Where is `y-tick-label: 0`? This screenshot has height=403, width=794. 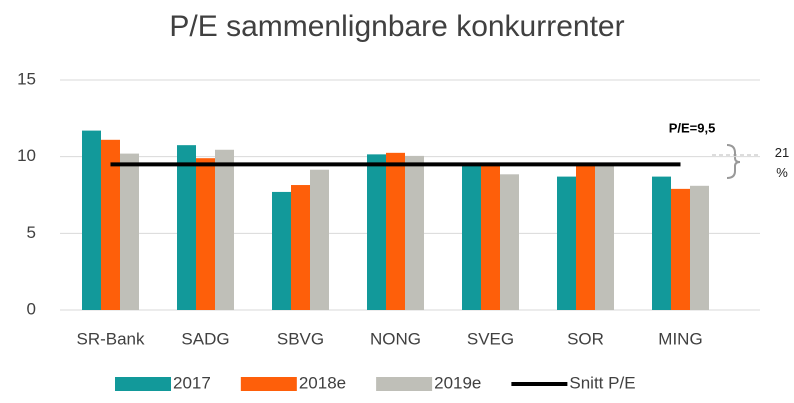
y-tick-label: 0 is located at coordinates (31, 308).